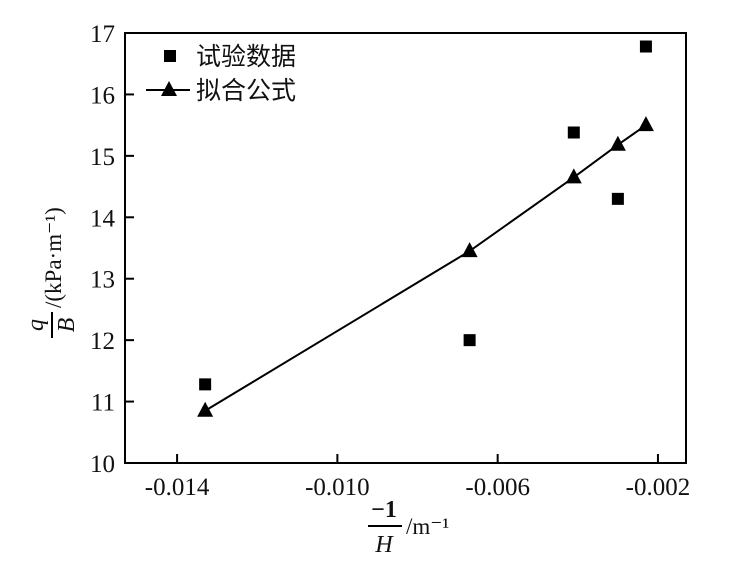 Image resolution: width=747 pixels, height=566 pixels. Describe the element at coordinates (246, 90) in the screenshot. I see `legend-label-fit: 拟合公式` at that location.